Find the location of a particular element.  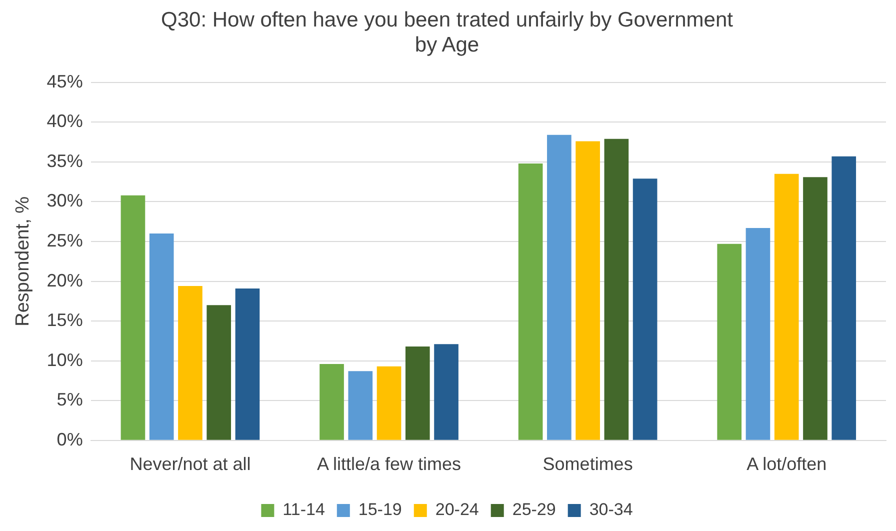

x-tick-label: A lot/often is located at coordinates (786, 464).